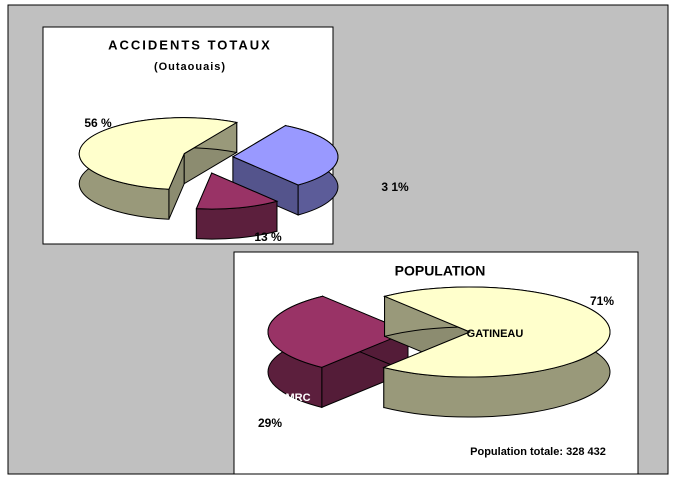  What do you see at coordinates (190, 44) in the screenshot?
I see `chart-title: ACCIDENTS TOTAUX` at bounding box center [190, 44].